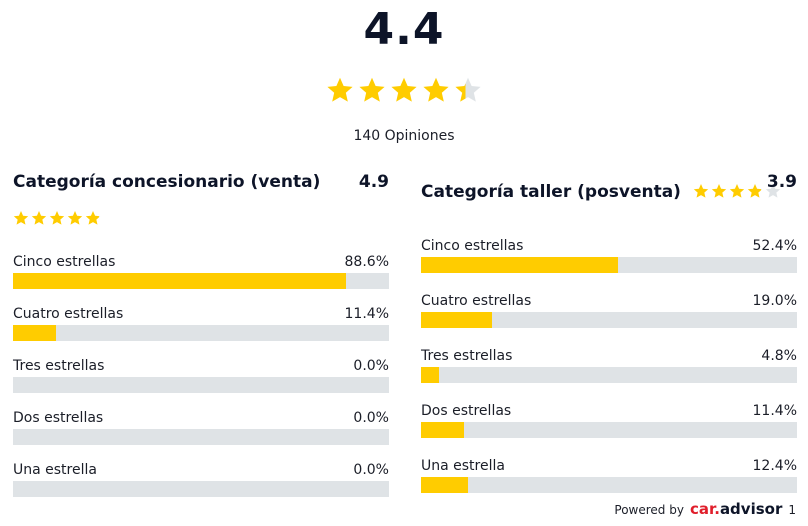 This screenshot has height=526, width=808. I want to click on powered-by-footer: Powered by car.advisor 1, so click(705, 509).